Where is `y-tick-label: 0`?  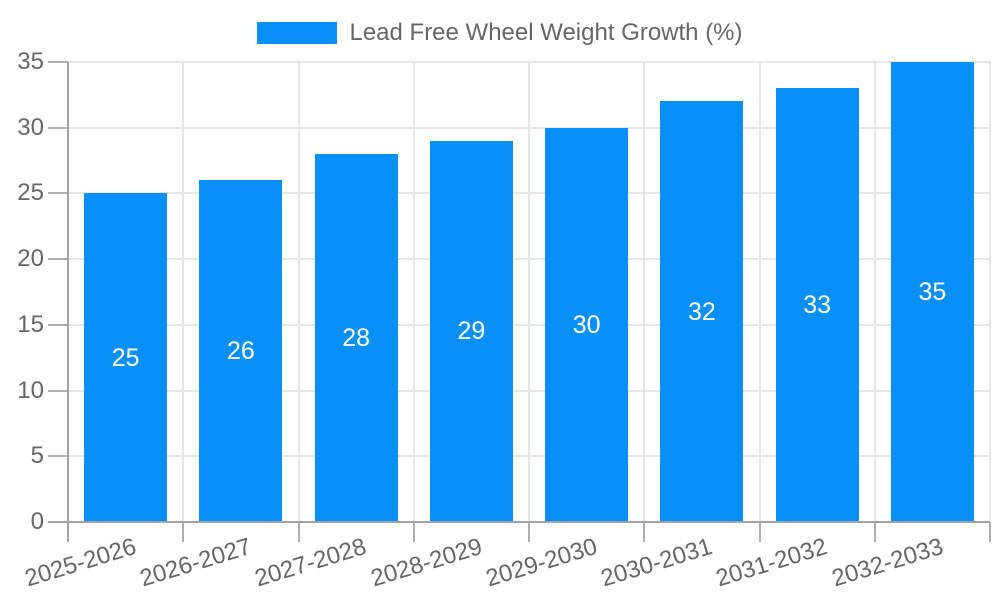
y-tick-label: 0 is located at coordinates (37, 521).